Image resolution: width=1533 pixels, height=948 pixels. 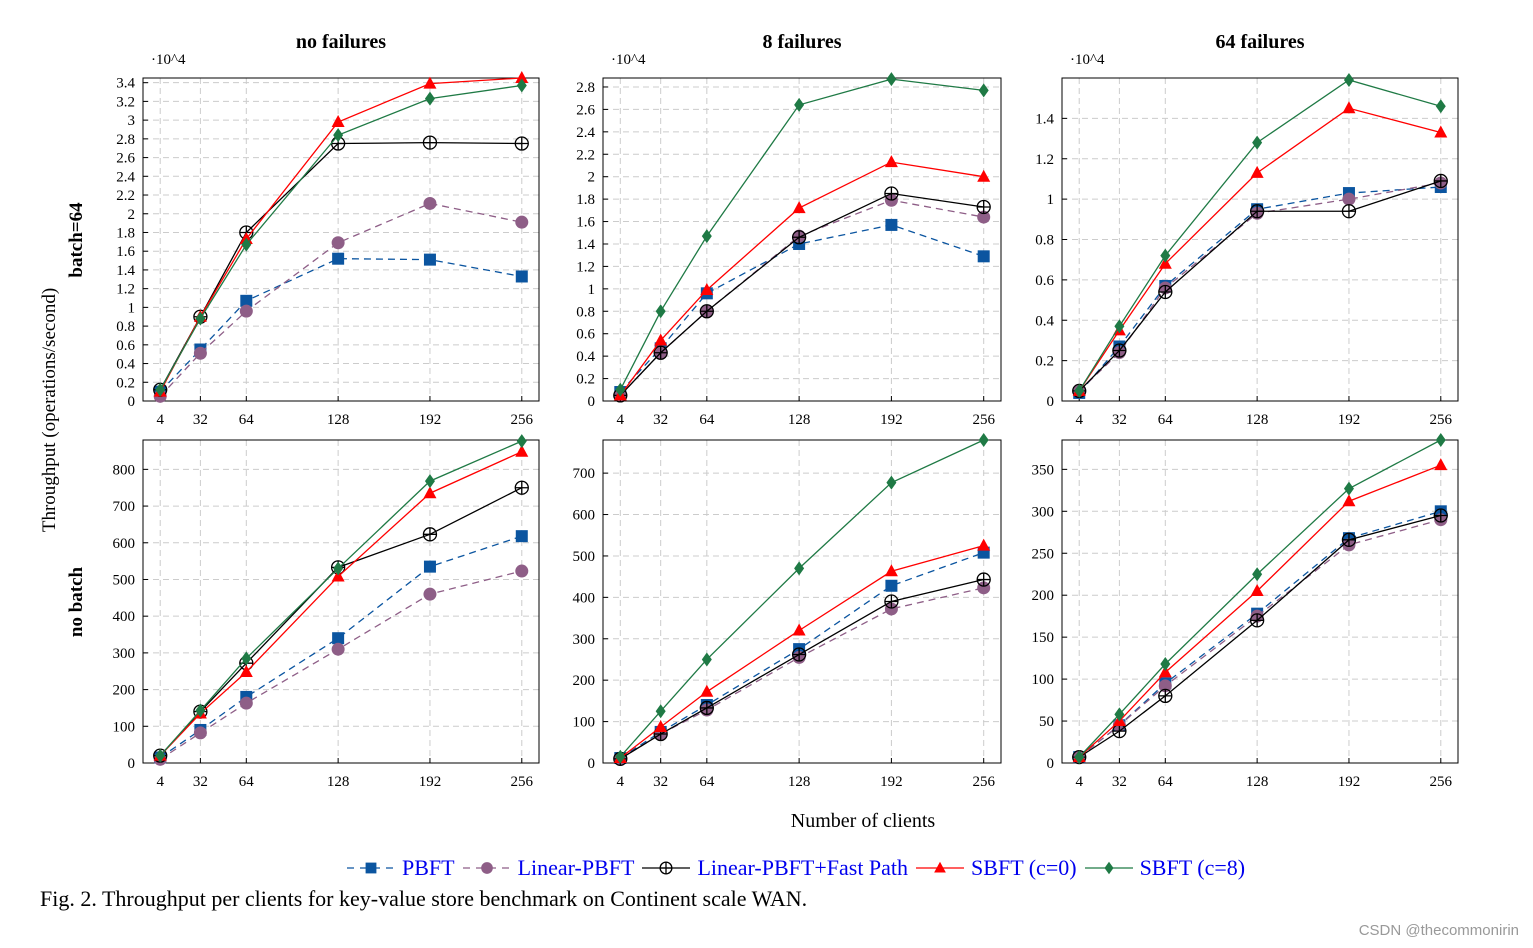 I want to click on legend-oplus-icon, so click(x=666, y=868).